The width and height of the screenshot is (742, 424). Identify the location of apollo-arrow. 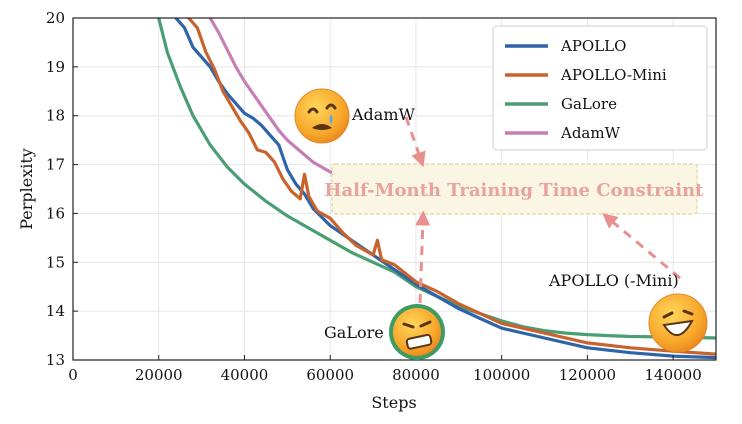
(641, 246).